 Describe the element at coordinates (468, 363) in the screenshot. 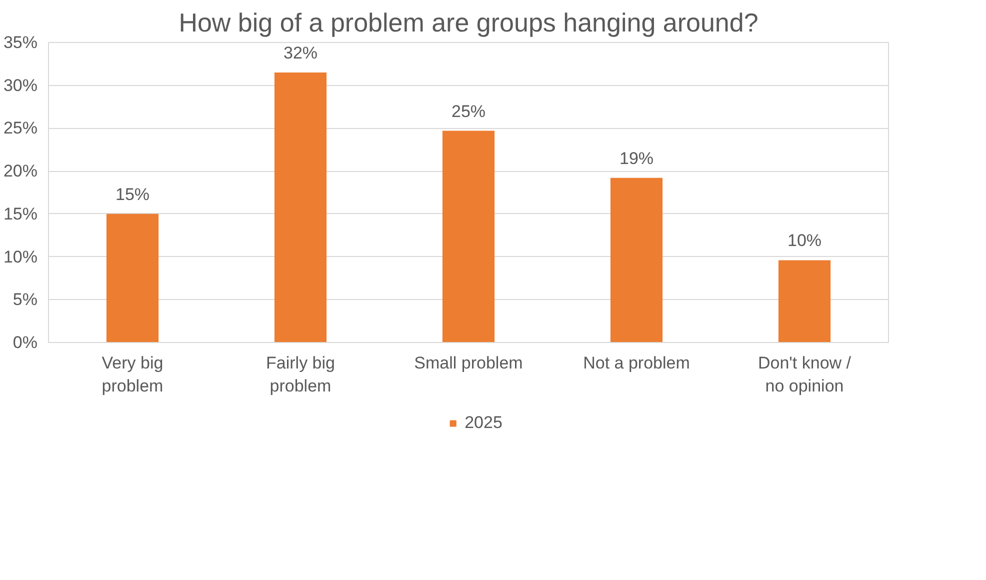

I see `x-tick-label: Small problem` at that location.